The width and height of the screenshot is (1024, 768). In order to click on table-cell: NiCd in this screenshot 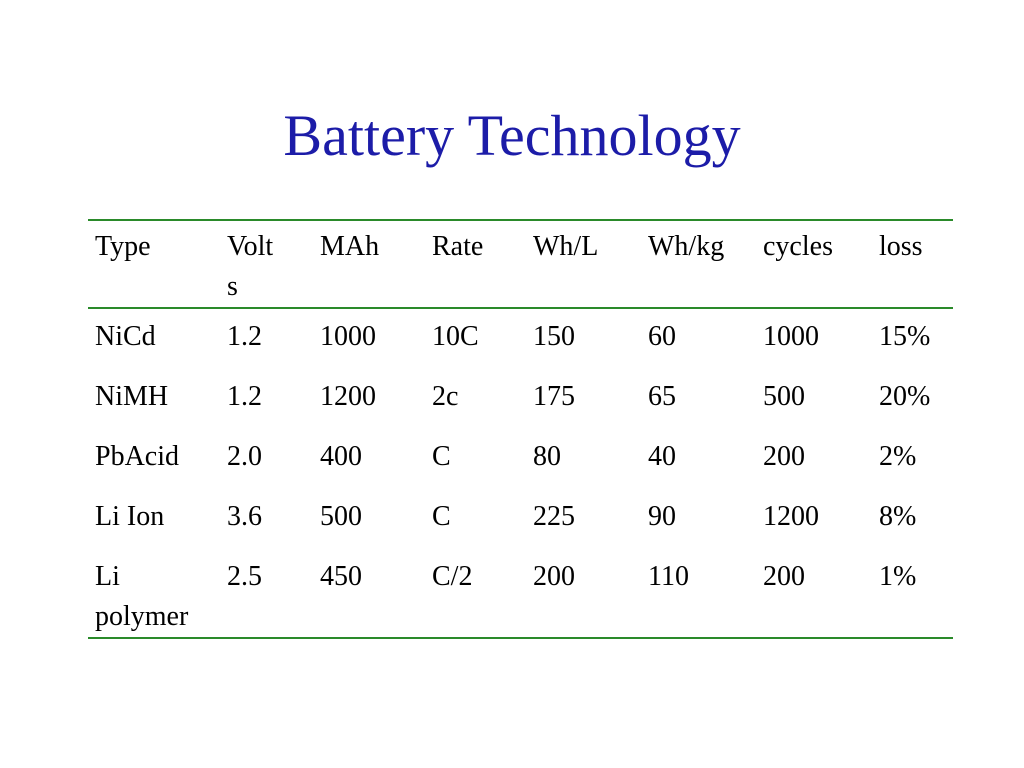, I will do `click(125, 336)`.